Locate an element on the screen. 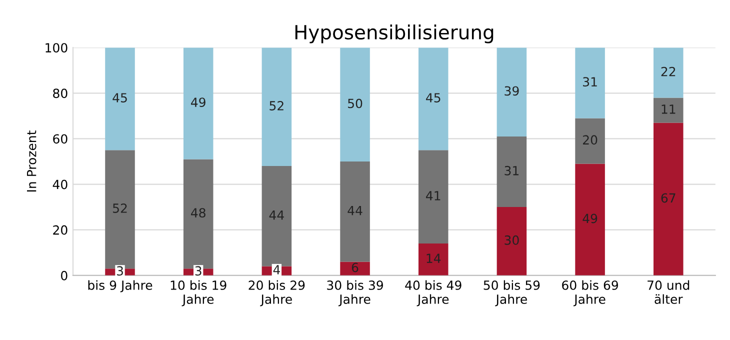 The height and width of the screenshot is (340, 730). data-label: 22 is located at coordinates (668, 71).